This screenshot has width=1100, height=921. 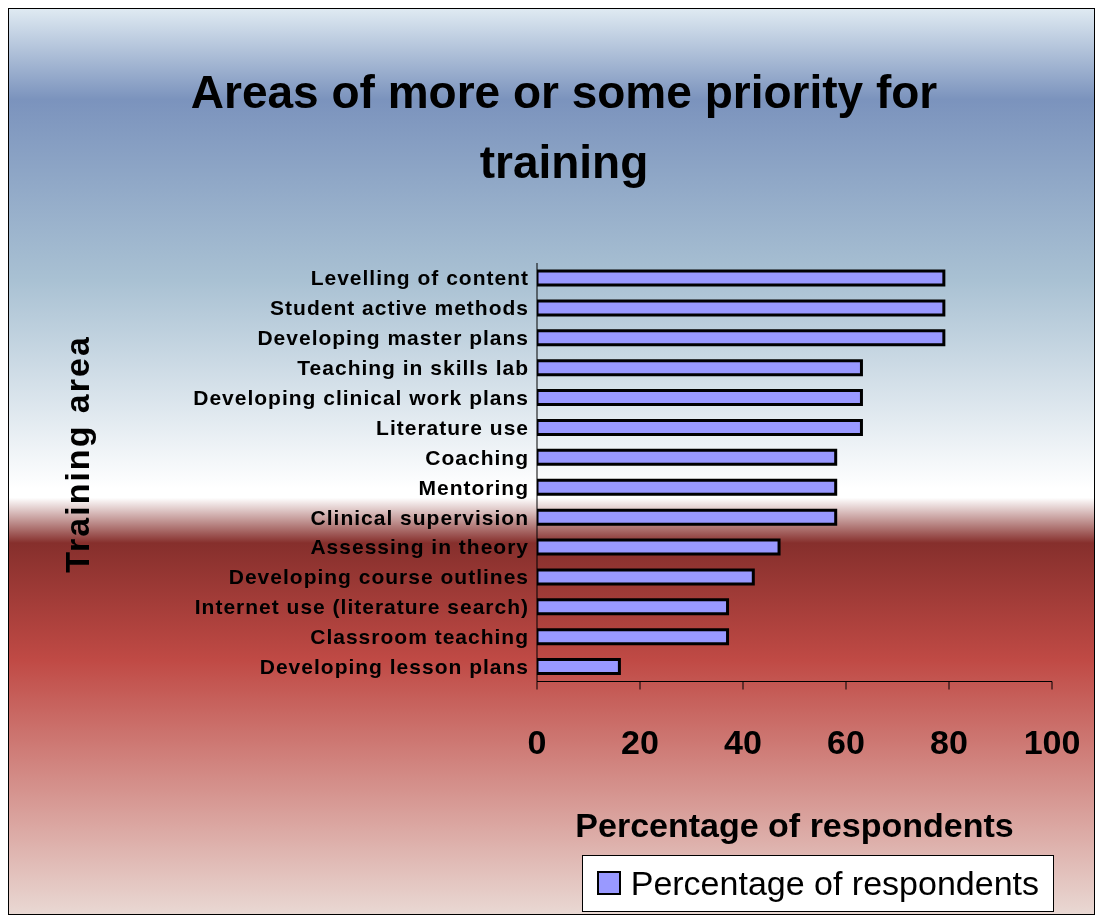 I want to click on y-tick-label: Levelling of content, so click(x=419, y=278).